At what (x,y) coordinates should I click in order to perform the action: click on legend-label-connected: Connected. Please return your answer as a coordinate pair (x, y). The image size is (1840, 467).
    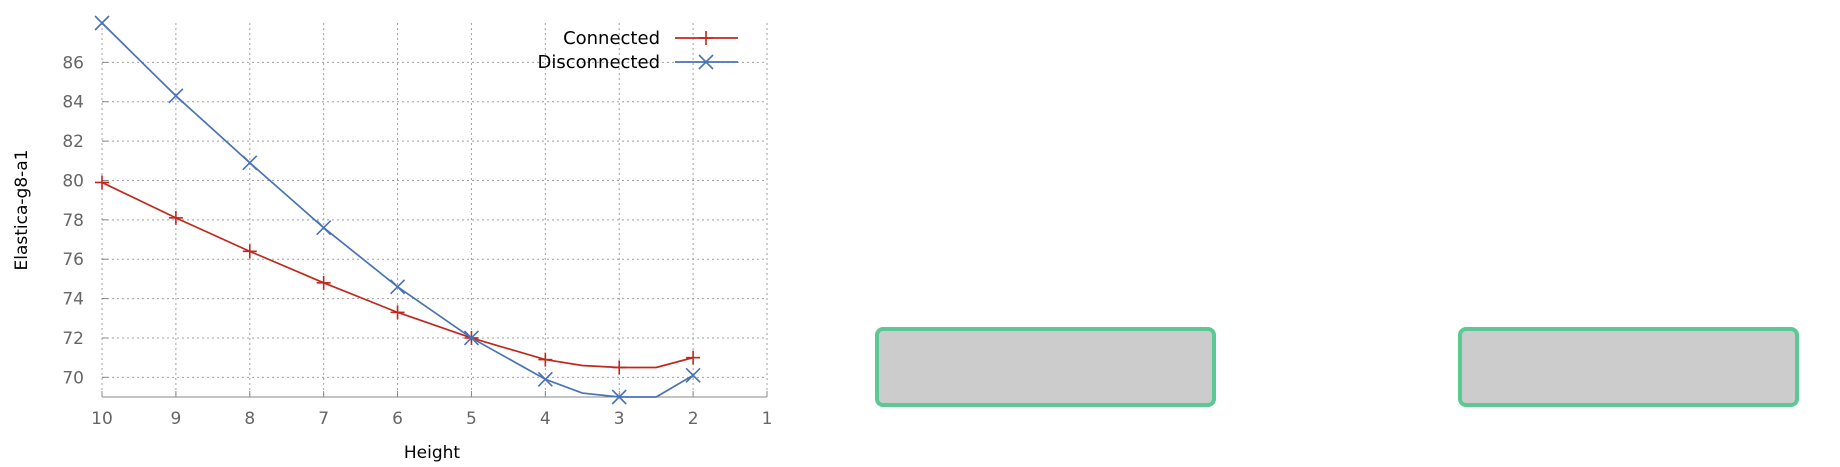
    Looking at the image, I should click on (611, 38).